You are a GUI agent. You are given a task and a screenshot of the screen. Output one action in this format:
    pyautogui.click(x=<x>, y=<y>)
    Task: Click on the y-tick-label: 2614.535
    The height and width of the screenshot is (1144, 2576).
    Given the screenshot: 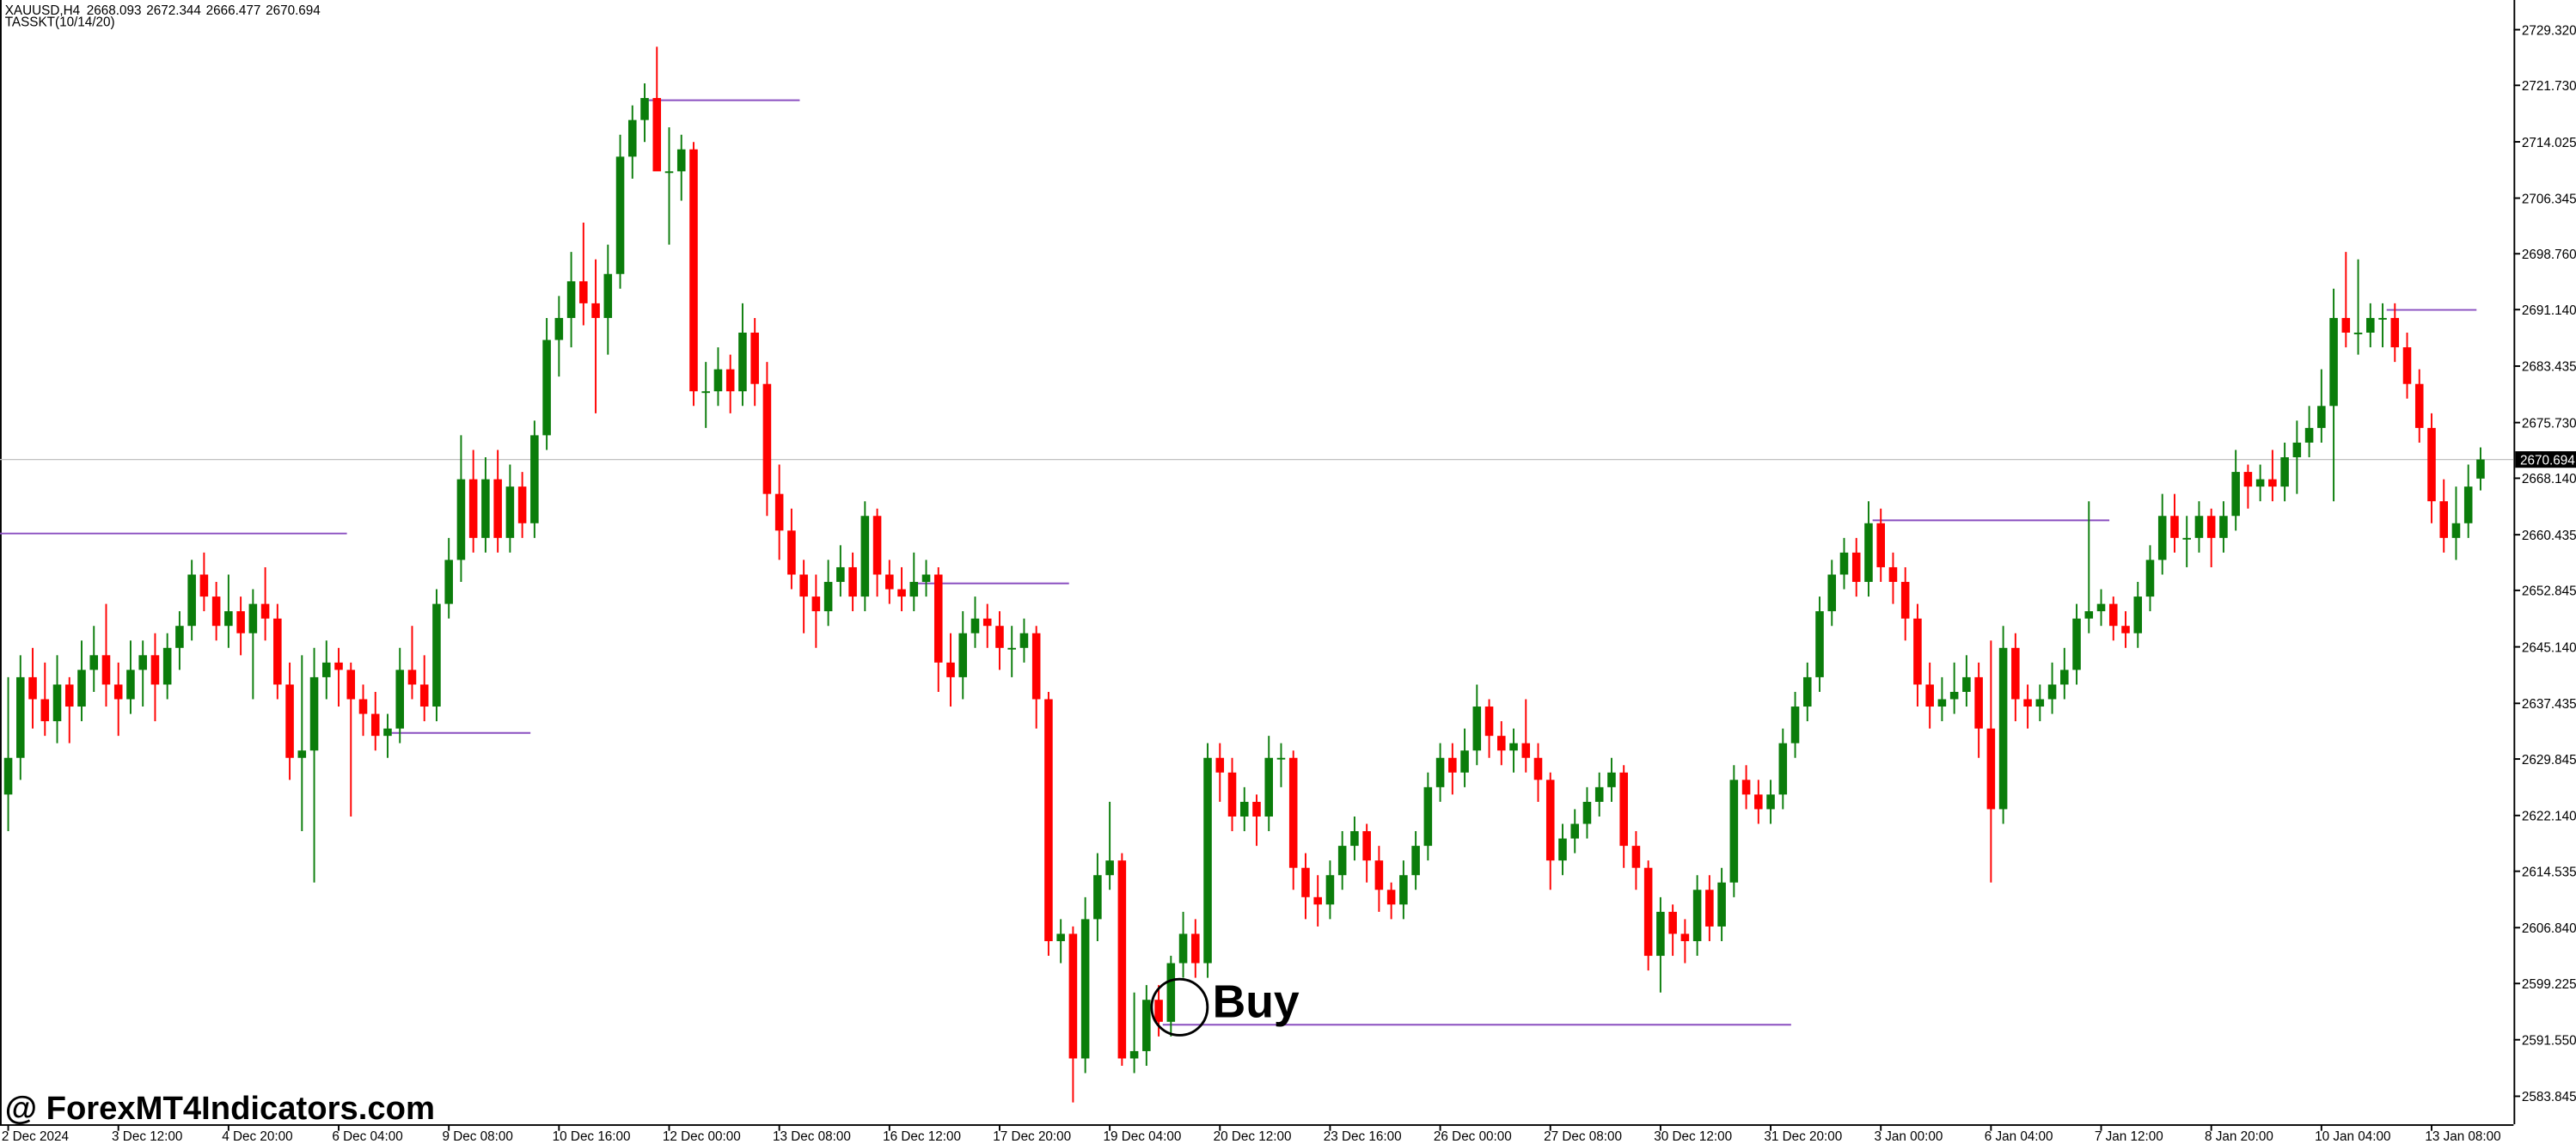 What is the action you would take?
    pyautogui.click(x=2549, y=872)
    